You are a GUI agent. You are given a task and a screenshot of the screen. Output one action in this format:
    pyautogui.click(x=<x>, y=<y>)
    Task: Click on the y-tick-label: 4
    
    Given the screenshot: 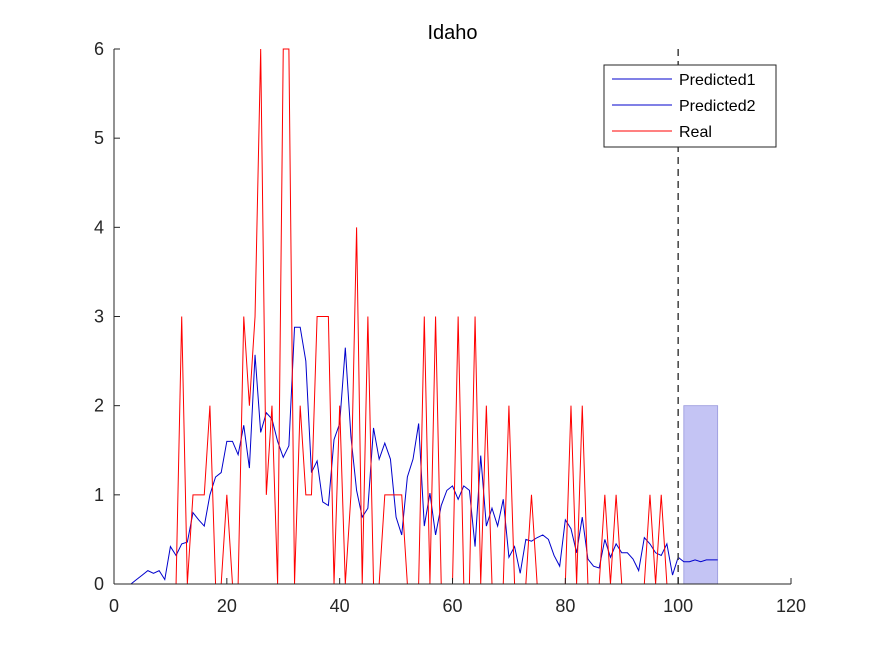 What is the action you would take?
    pyautogui.click(x=99, y=227)
    